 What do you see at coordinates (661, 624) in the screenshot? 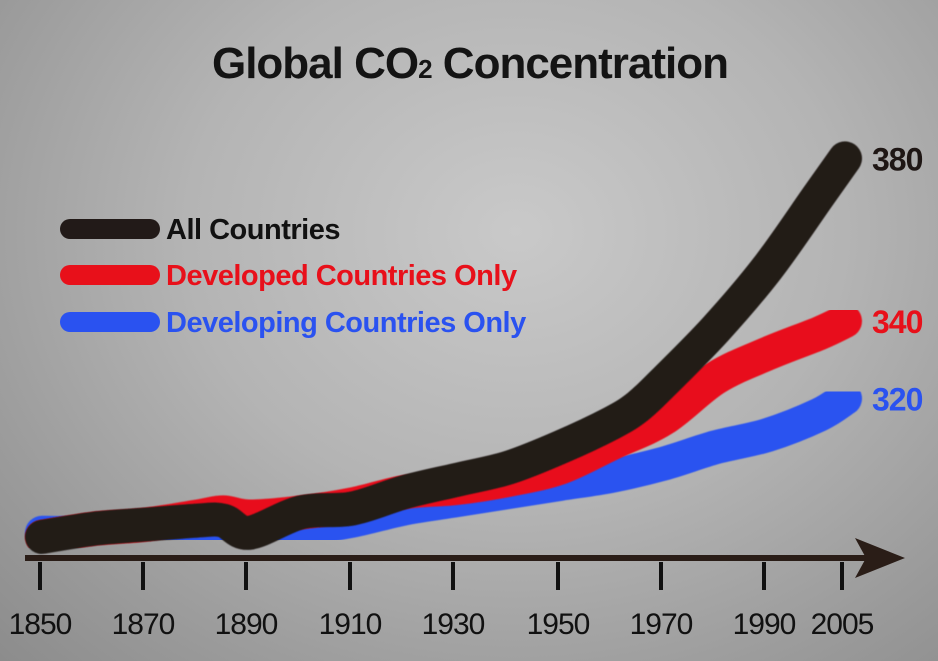
I see `x-tick-label-1970: 1970` at bounding box center [661, 624].